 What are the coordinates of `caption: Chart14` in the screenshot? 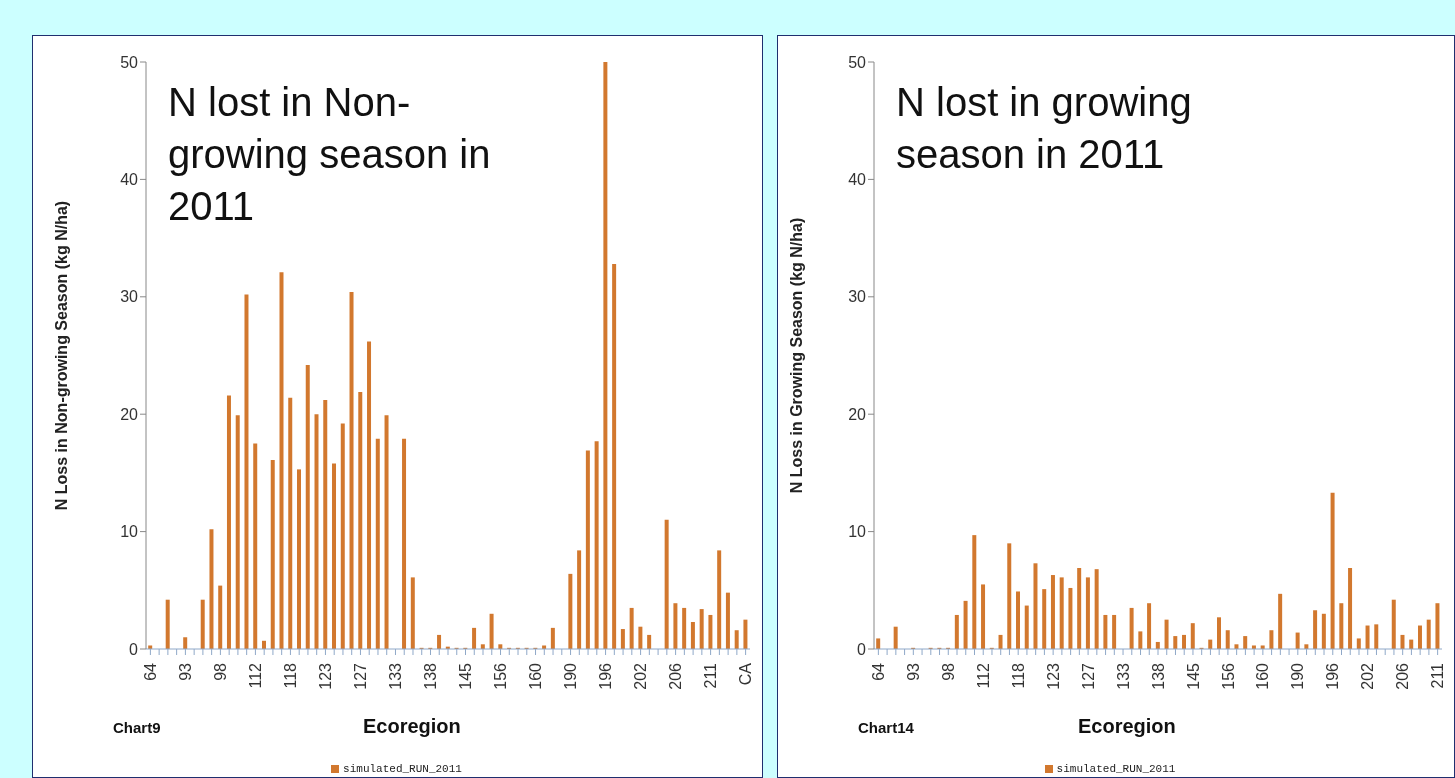 It's located at (886, 727).